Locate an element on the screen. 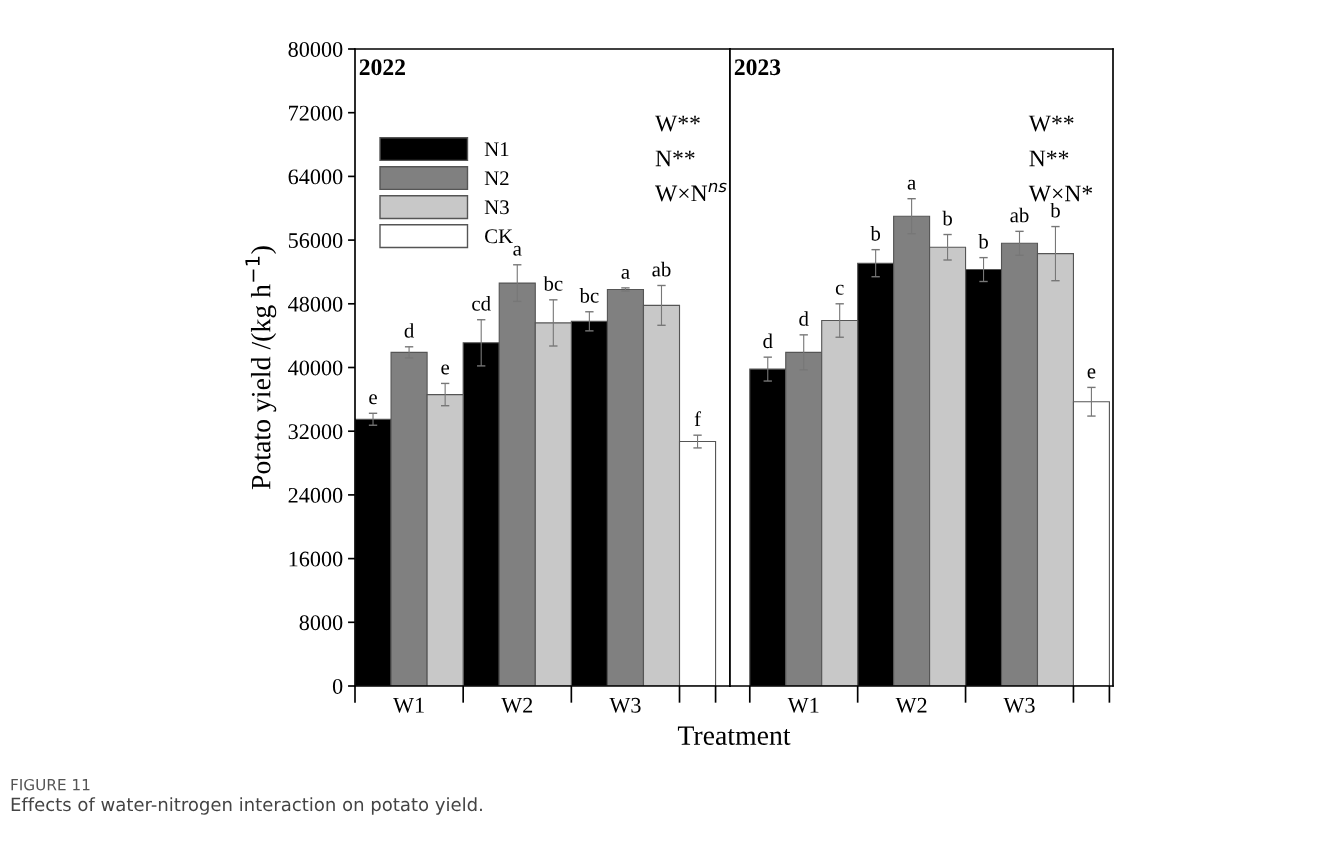 The height and width of the screenshot is (845, 1321). y-tick-label: 40000 is located at coordinates (315, 368).